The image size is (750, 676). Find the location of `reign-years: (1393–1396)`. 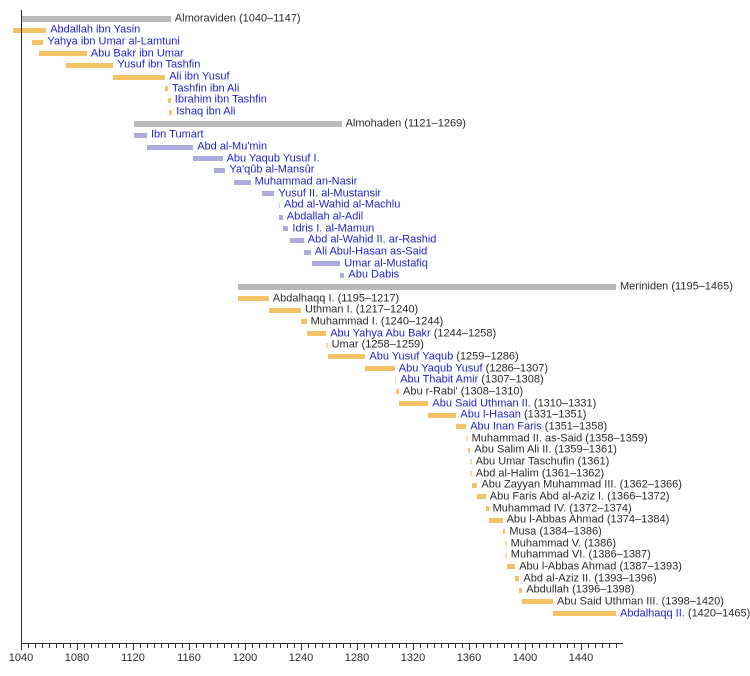

reign-years: (1393–1396) is located at coordinates (624, 578).